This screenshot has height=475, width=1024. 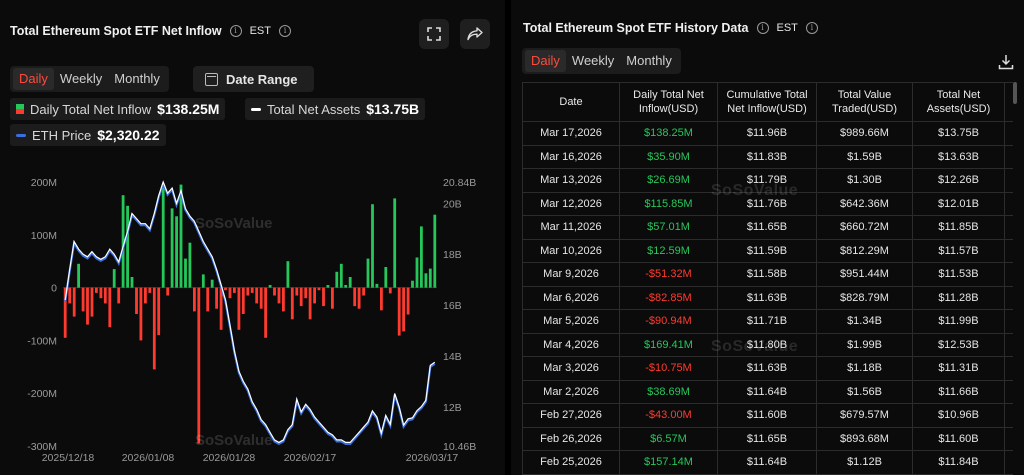 I want to click on net-assets-cell: $11.60B, so click(x=959, y=438).